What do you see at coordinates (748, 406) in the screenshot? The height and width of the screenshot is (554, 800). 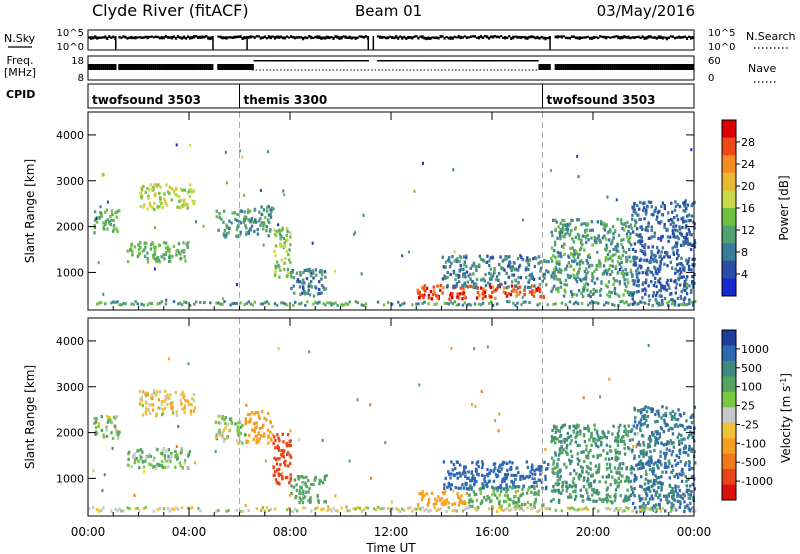 I see `colorbar-tick-label: 25` at bounding box center [748, 406].